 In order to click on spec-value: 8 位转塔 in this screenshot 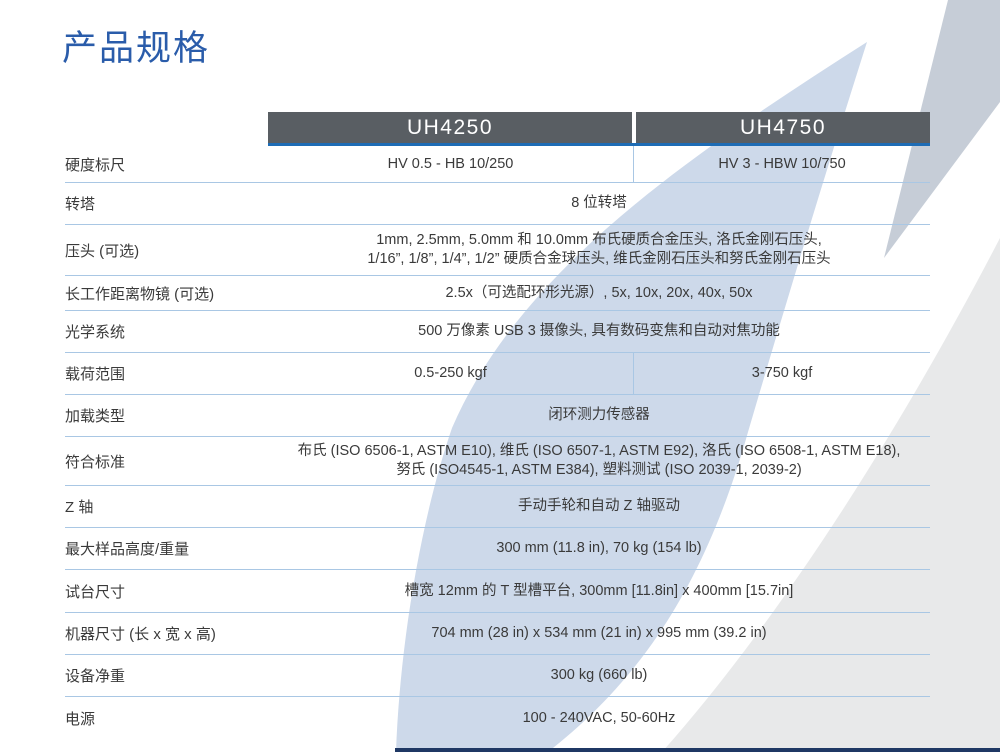, I will do `click(599, 203)`.